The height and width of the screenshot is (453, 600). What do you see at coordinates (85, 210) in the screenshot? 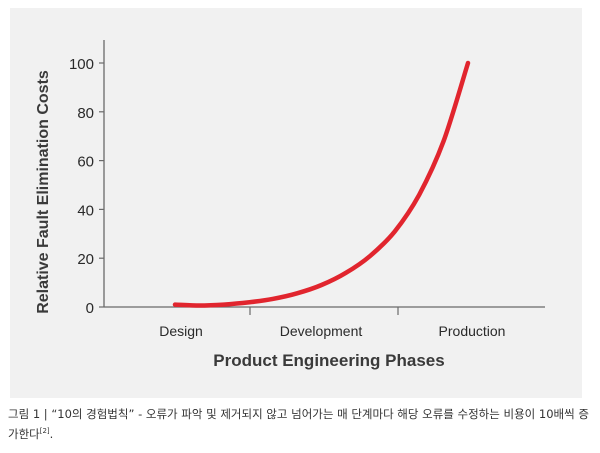
I see `y-tick-label: 40` at bounding box center [85, 210].